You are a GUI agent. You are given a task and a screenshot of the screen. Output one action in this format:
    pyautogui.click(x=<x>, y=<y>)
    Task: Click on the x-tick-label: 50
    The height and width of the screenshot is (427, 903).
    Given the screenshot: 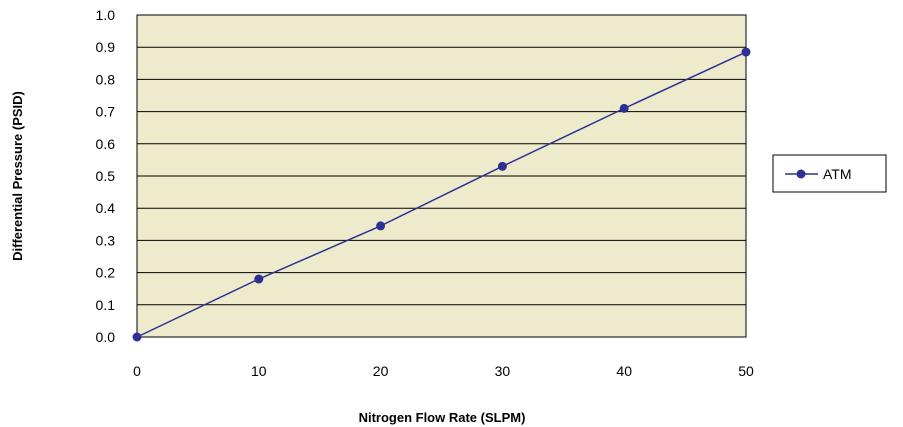 What is the action you would take?
    pyautogui.click(x=746, y=371)
    